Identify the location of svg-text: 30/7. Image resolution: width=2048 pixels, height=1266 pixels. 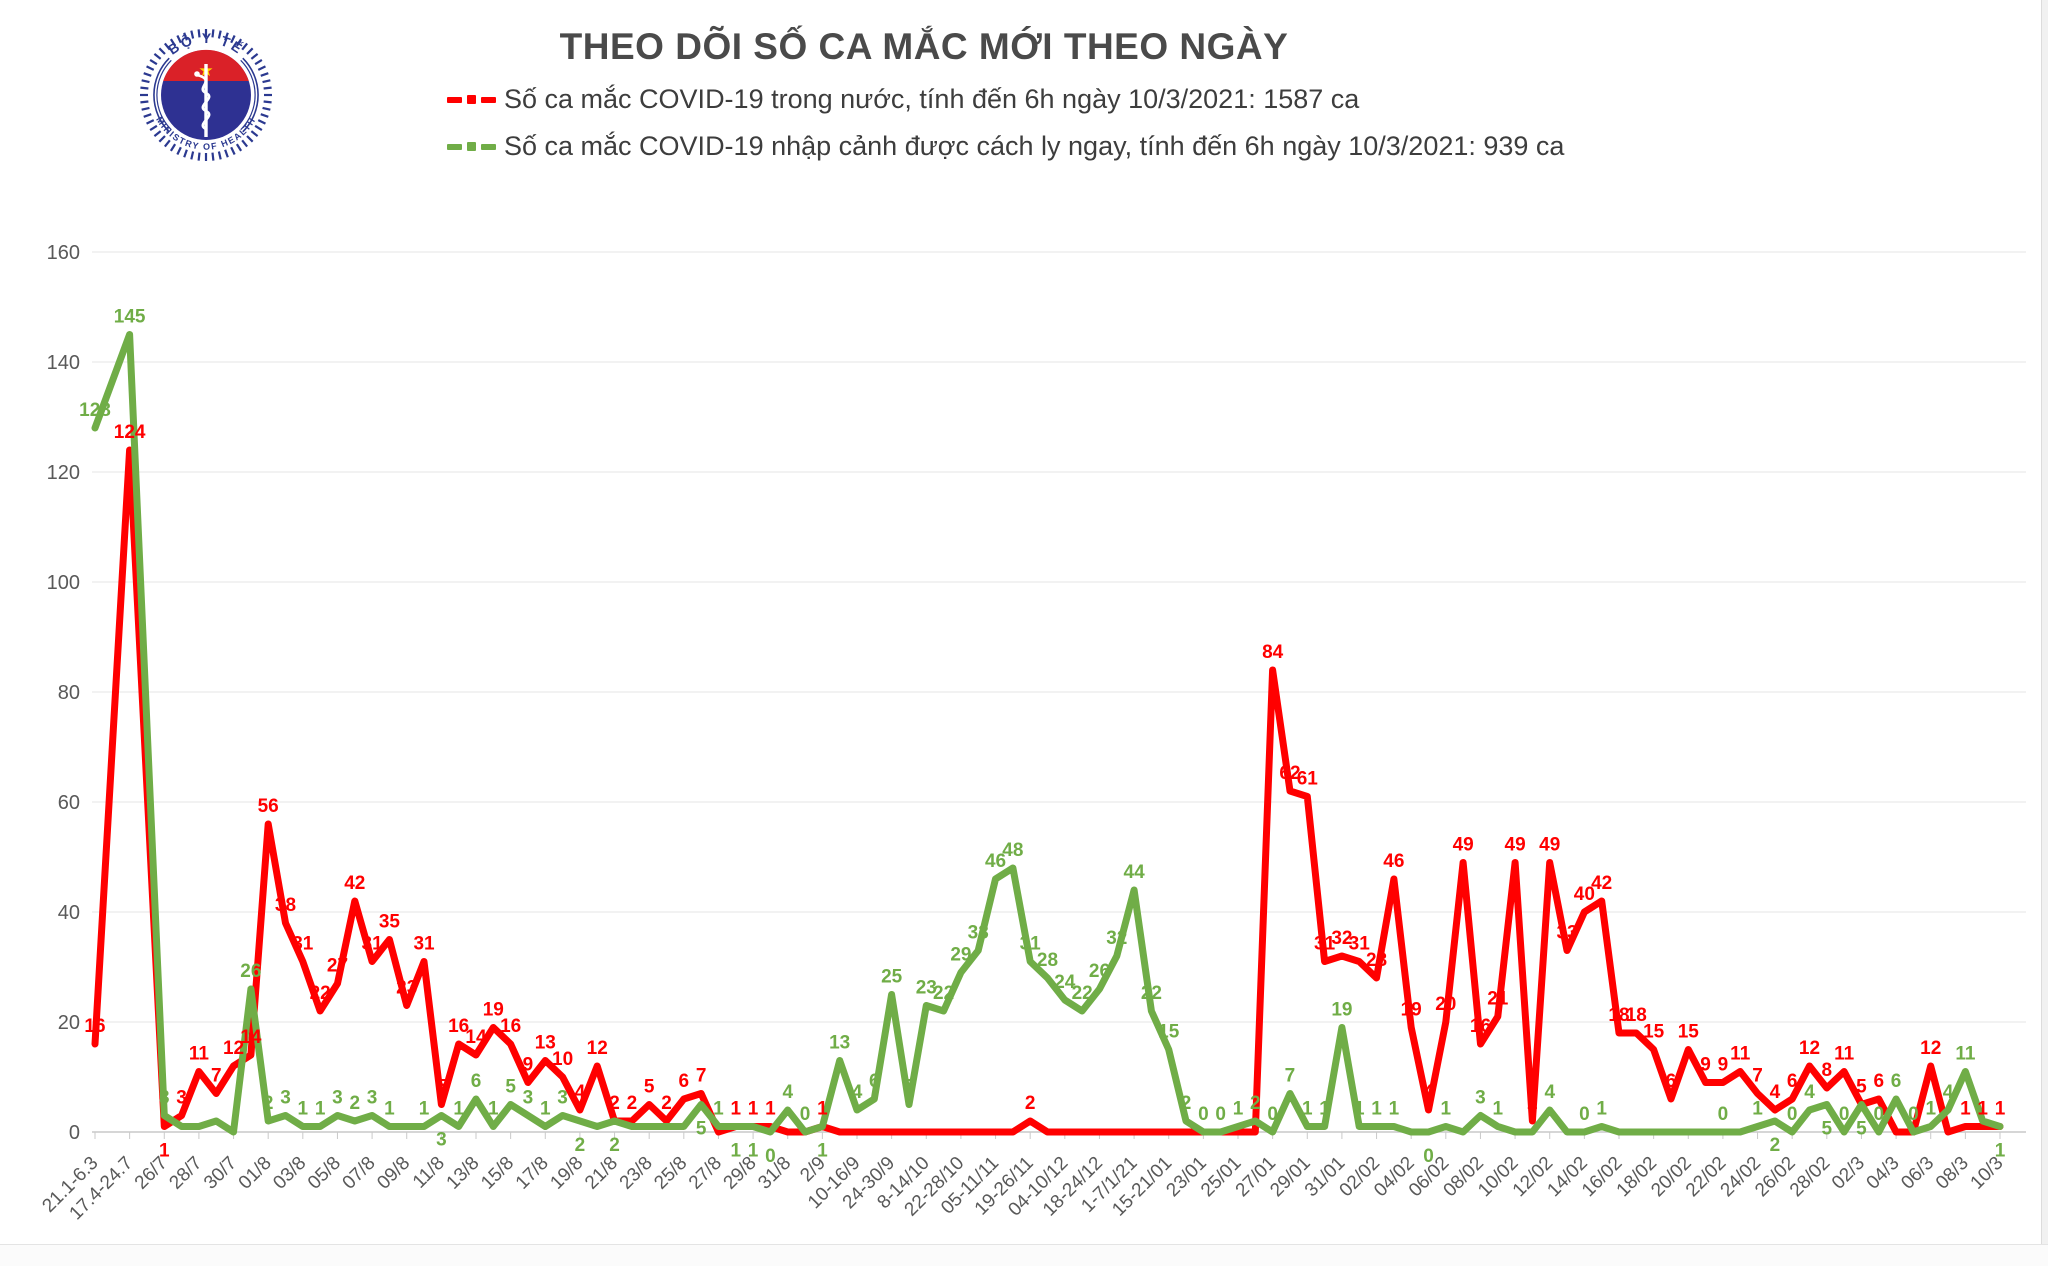
(220, 1173).